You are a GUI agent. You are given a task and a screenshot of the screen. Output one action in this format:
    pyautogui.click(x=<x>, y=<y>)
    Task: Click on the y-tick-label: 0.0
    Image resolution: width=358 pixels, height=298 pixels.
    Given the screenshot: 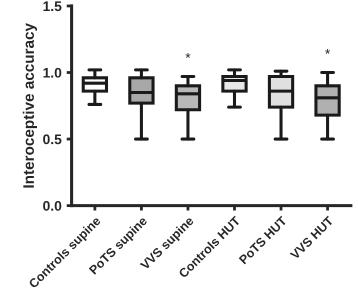 What is the action you would take?
    pyautogui.click(x=52, y=205)
    